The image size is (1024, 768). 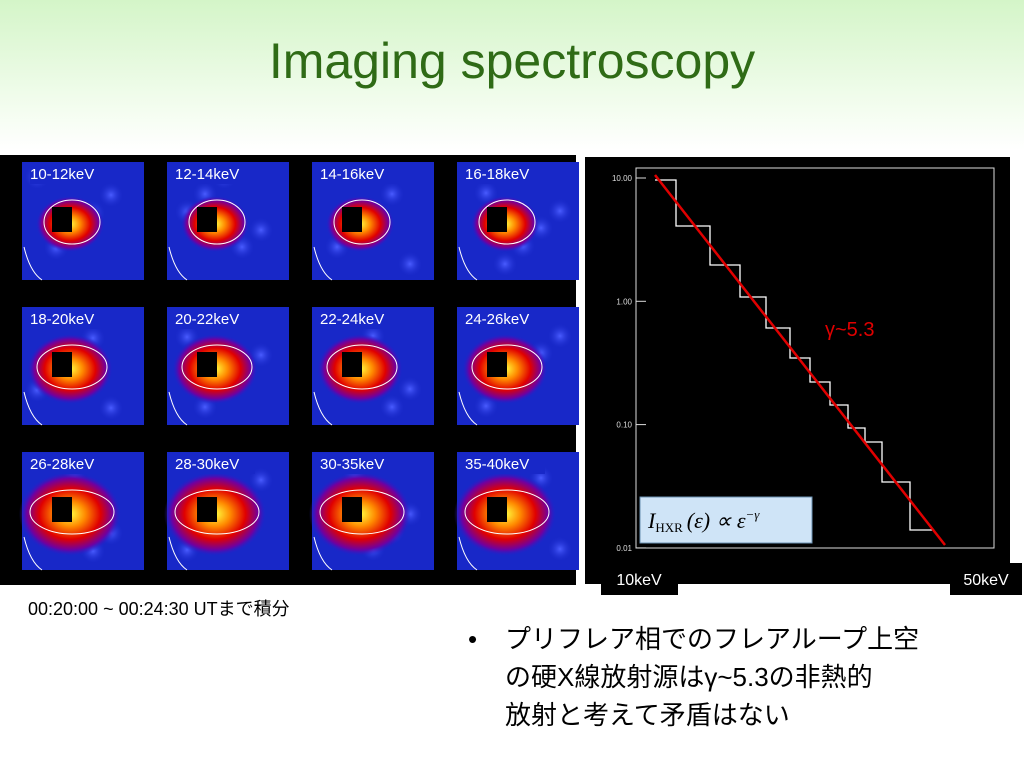 I want to click on panel-label: 18-20keV, so click(x=62, y=319).